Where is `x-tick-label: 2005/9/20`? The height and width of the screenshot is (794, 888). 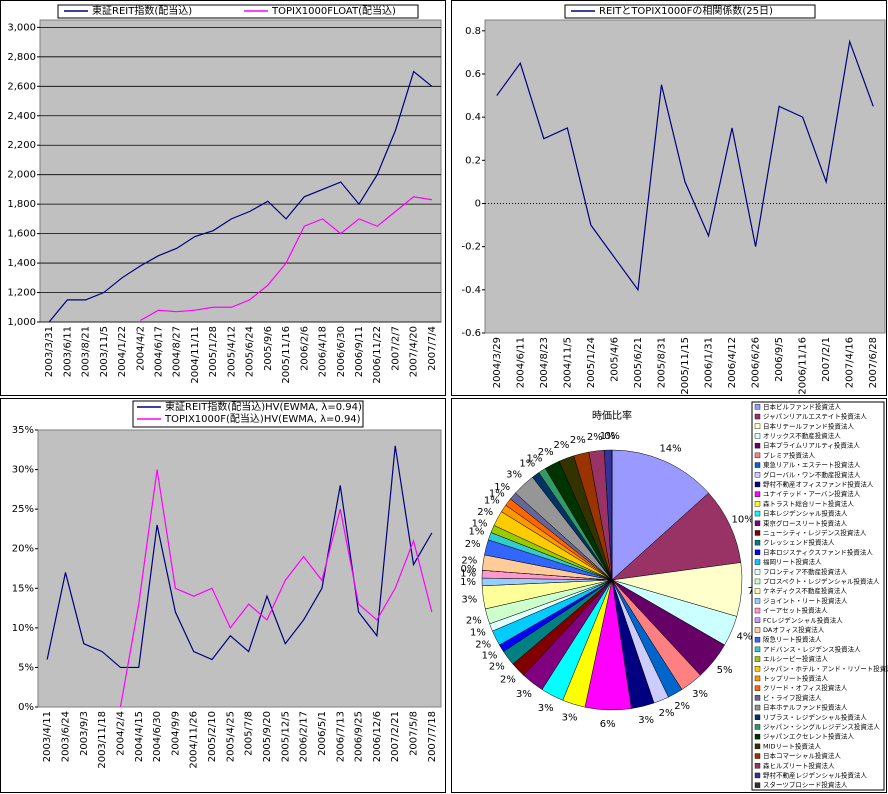 x-tick-label: 2005/9/20 is located at coordinates (267, 736).